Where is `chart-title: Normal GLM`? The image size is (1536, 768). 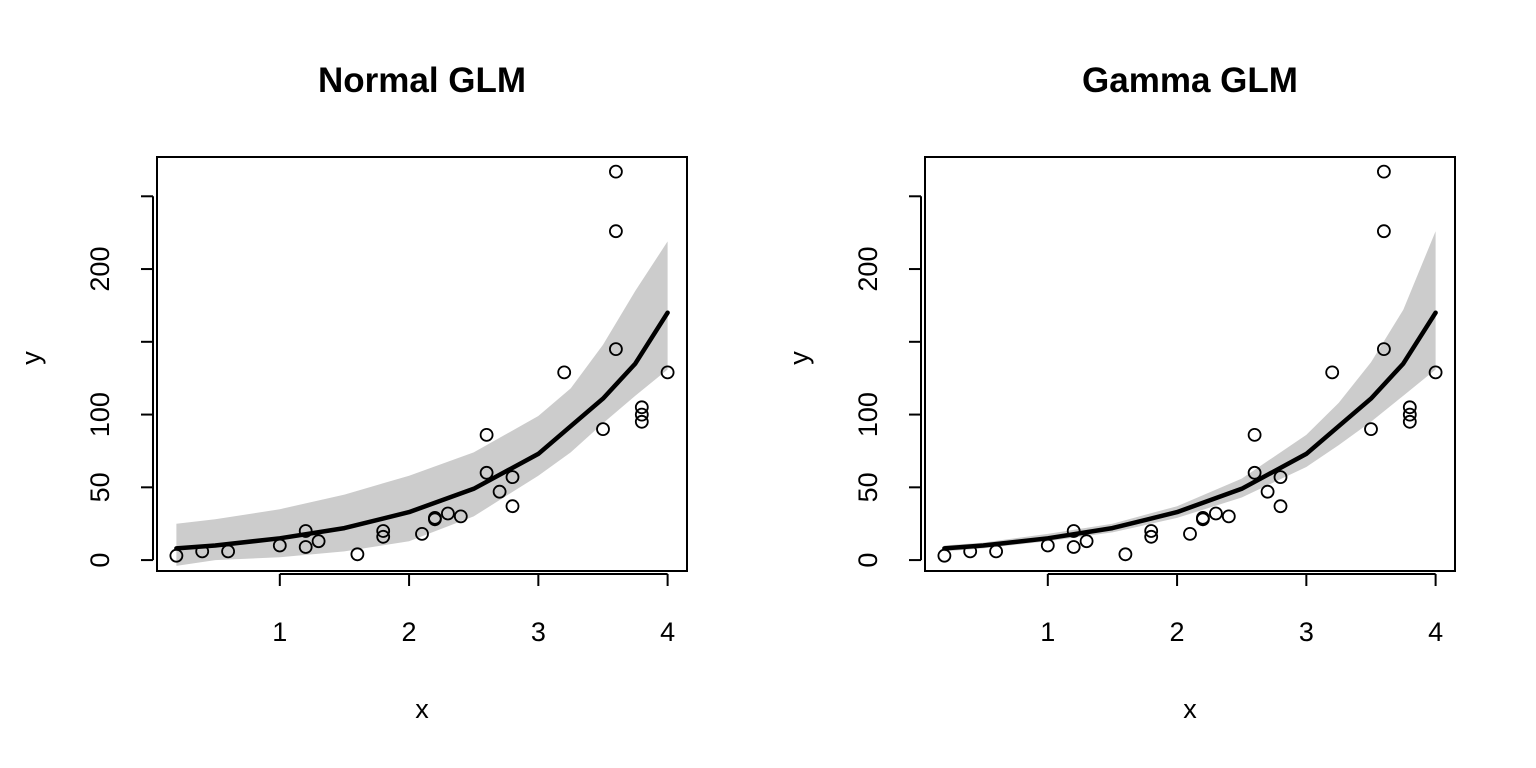 chart-title: Normal GLM is located at coordinates (422, 80).